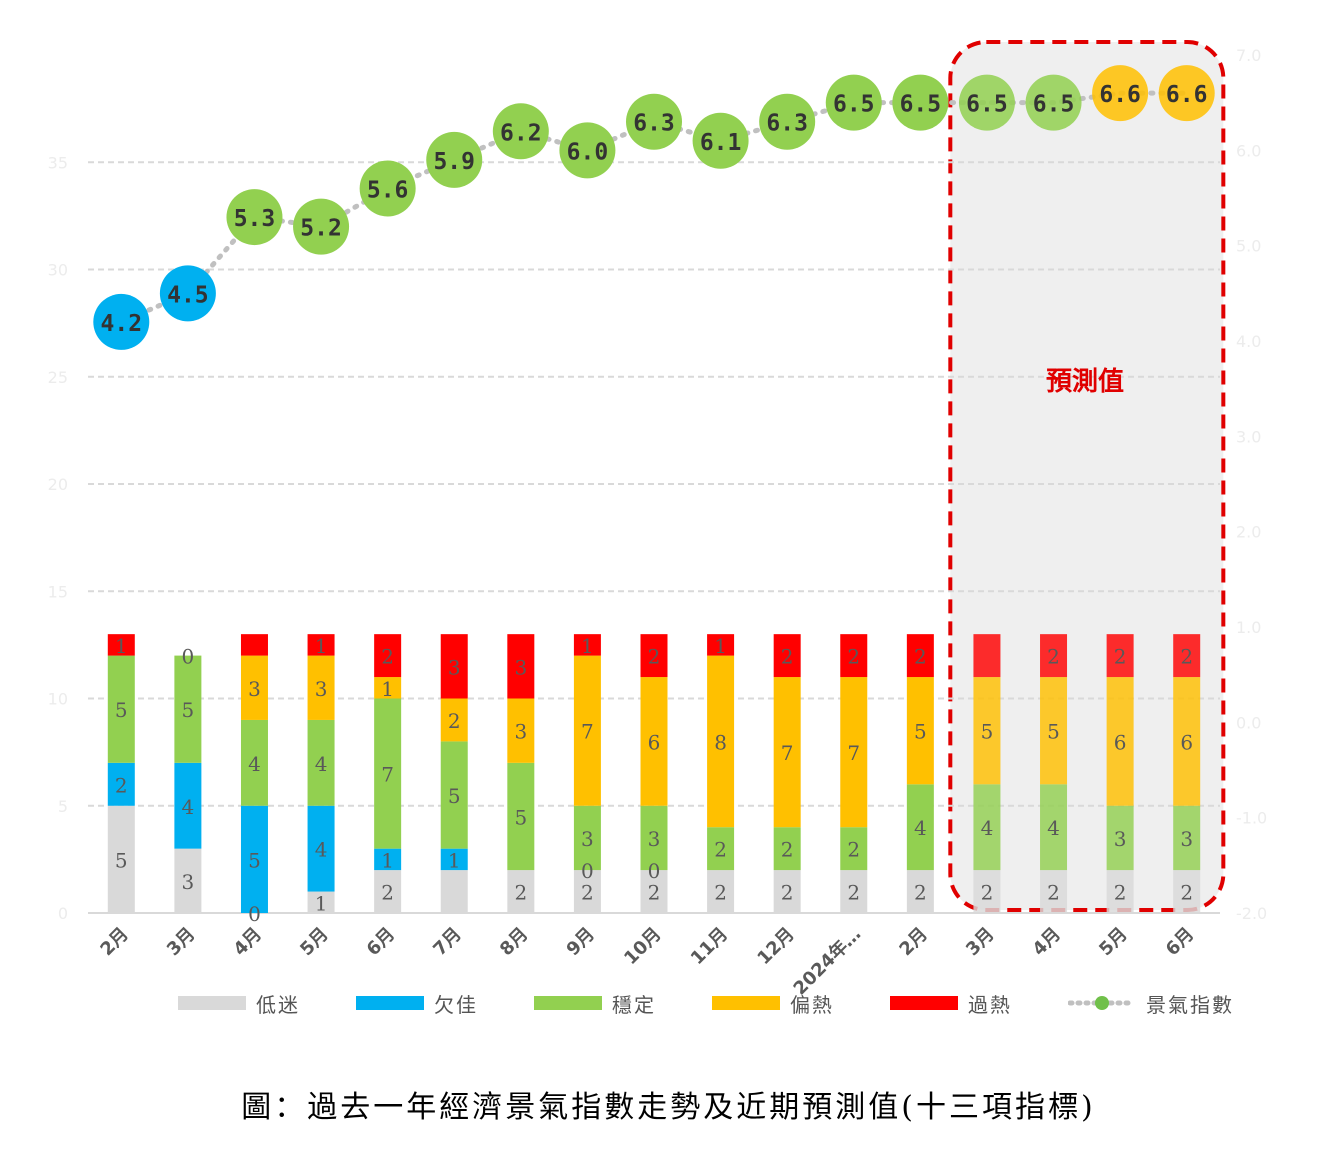  What do you see at coordinates (587, 732) in the screenshot?
I see `bar-value-label: 7` at bounding box center [587, 732].